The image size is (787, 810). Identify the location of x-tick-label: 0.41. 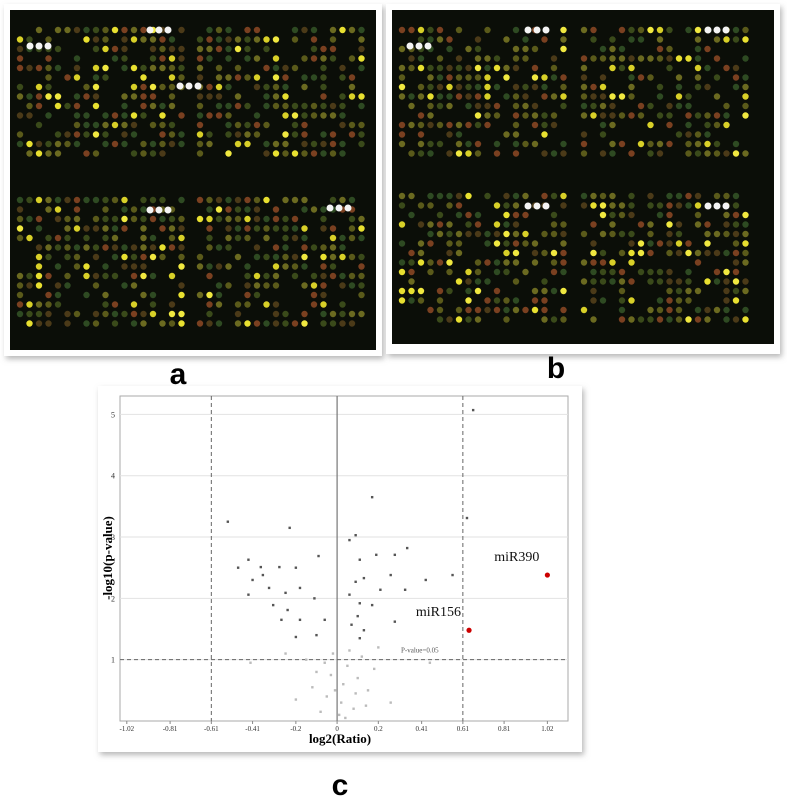
(421, 729).